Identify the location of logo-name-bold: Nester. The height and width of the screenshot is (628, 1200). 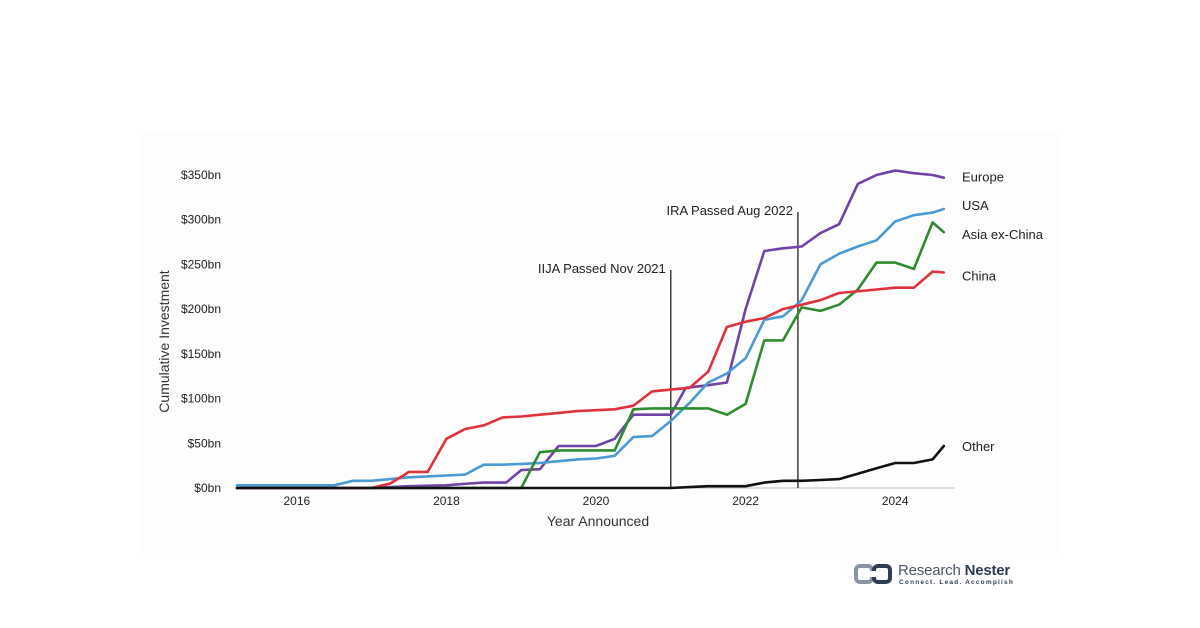
(987, 570).